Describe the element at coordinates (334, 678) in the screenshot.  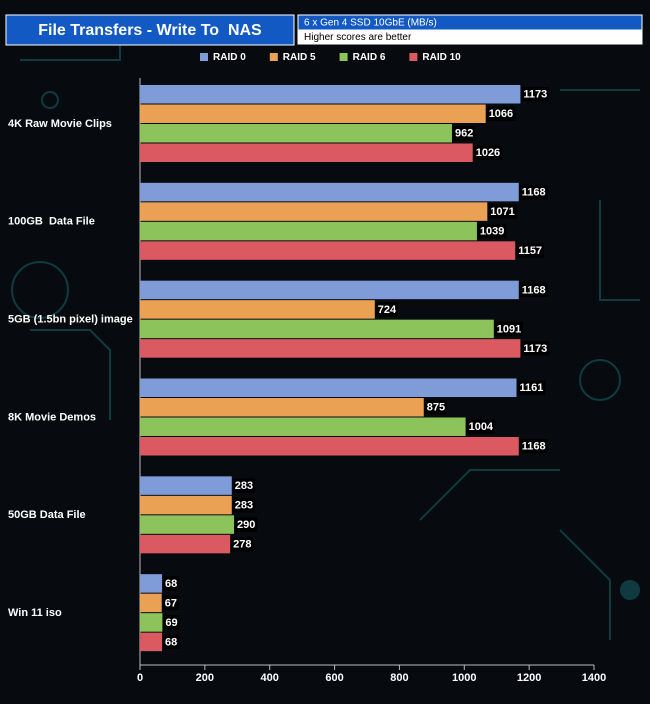
I see `x-tick-label: 600` at that location.